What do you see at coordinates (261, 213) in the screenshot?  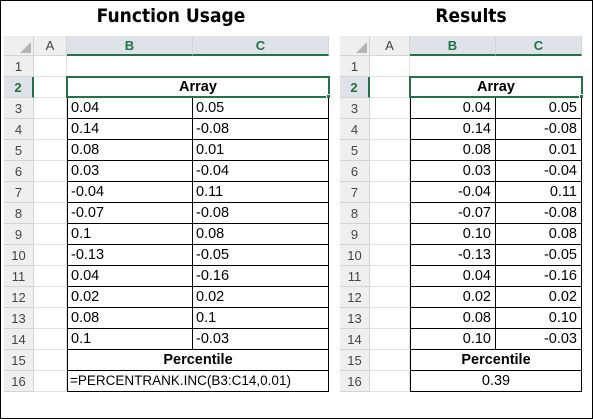 I see `usage-cell-c8: -0.08` at bounding box center [261, 213].